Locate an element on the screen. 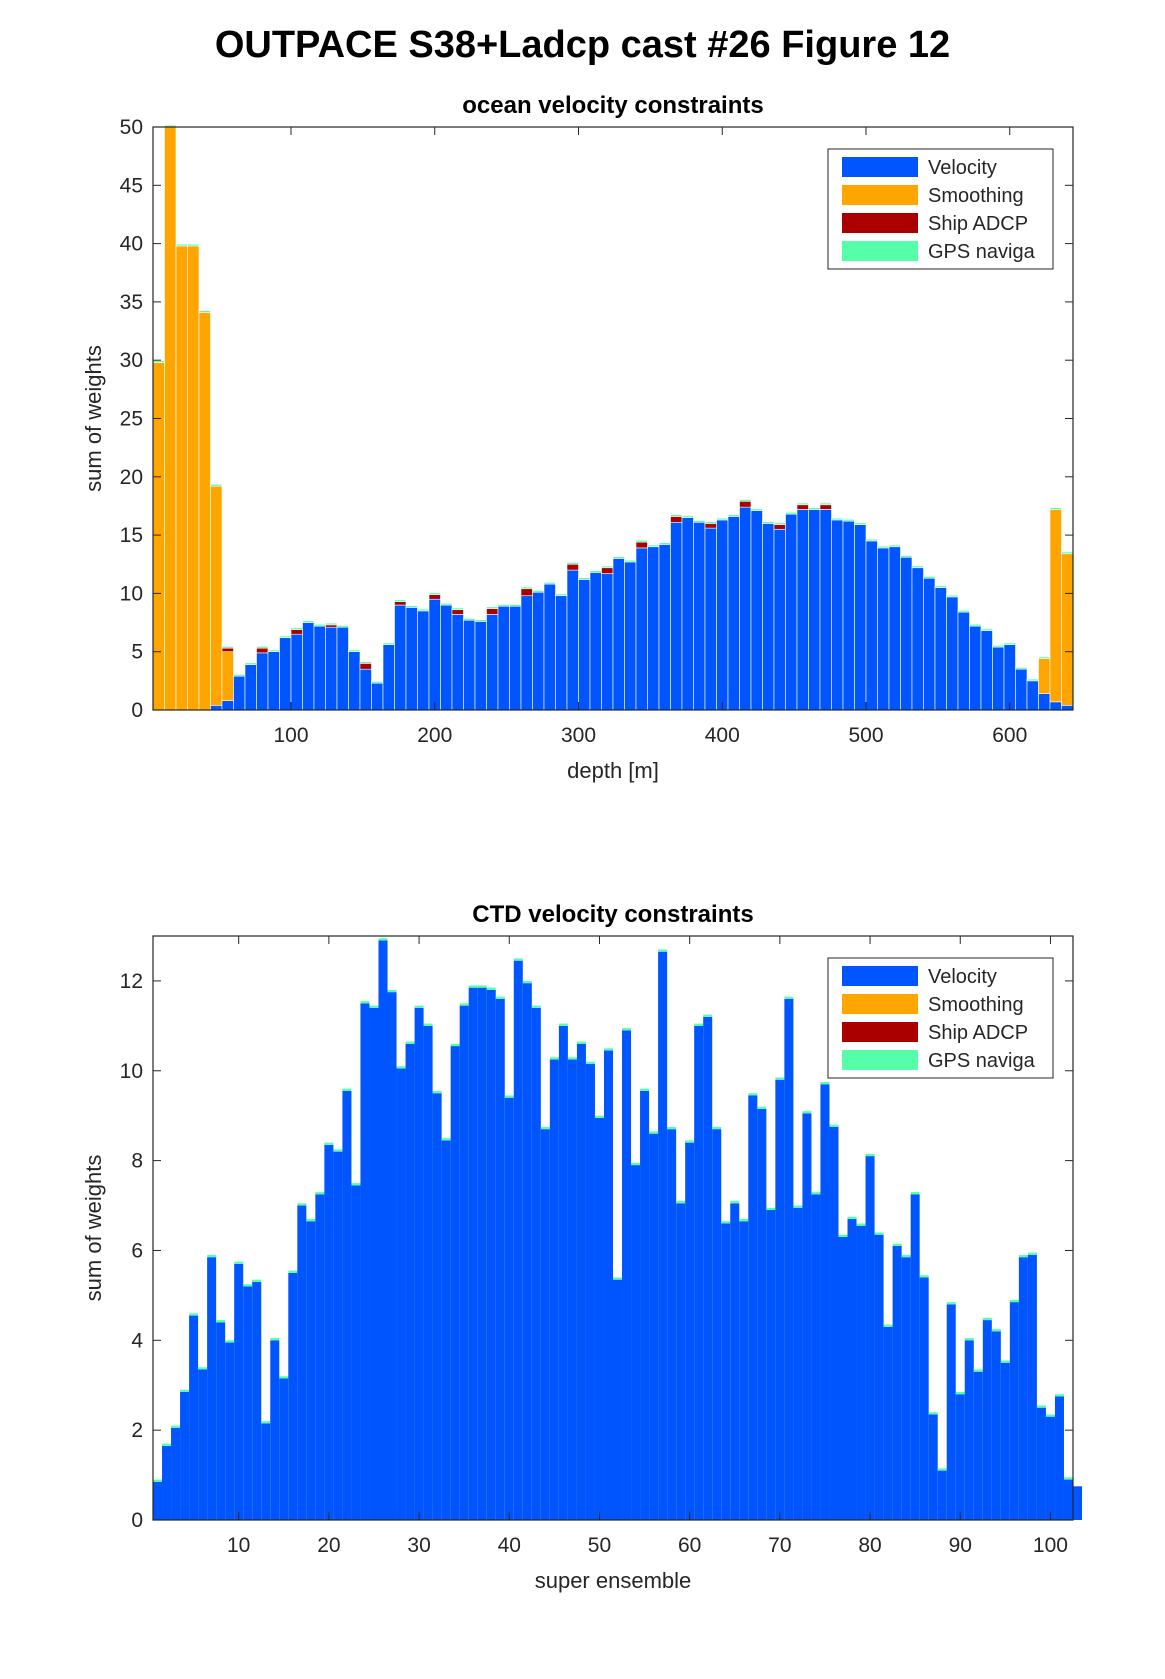  ctd-y-axis-label: sum of weights is located at coordinates (93, 1228).